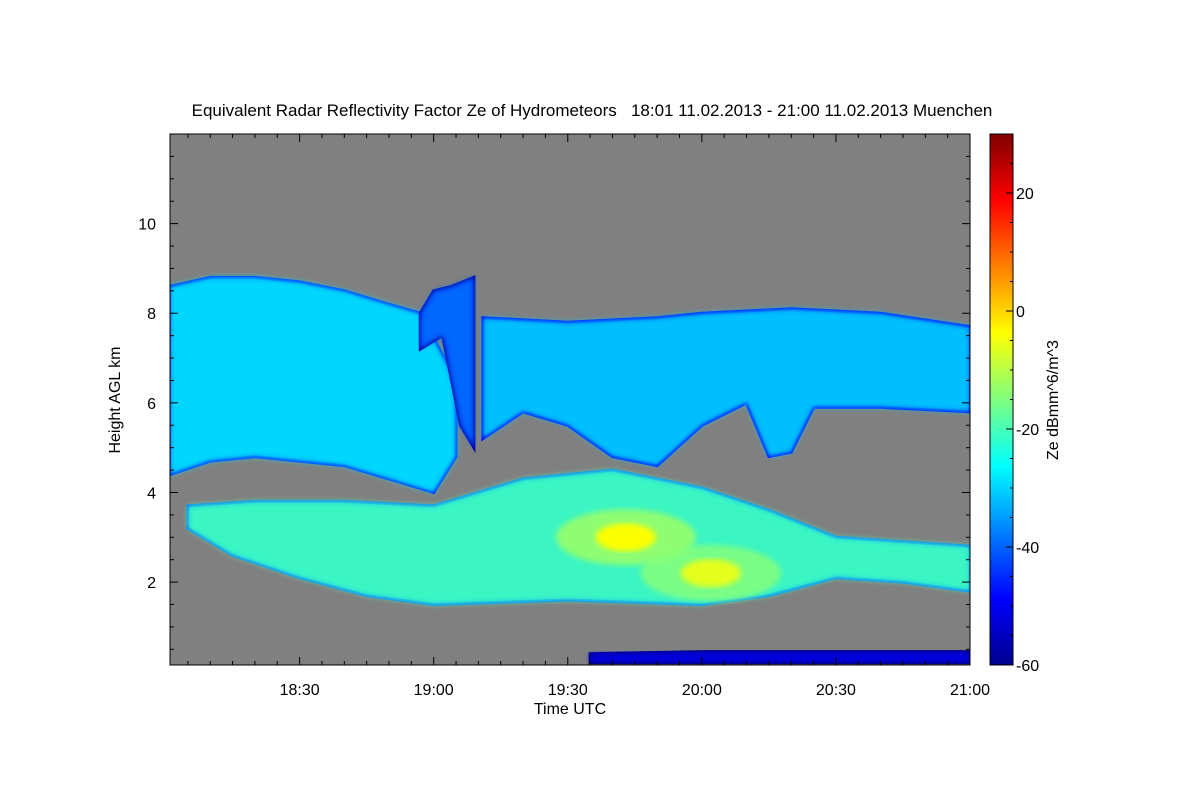  What do you see at coordinates (151, 583) in the screenshot?
I see `y-tick-label: 2` at bounding box center [151, 583].